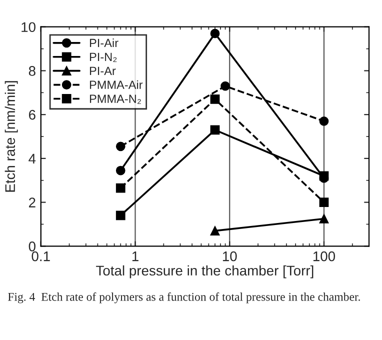 Image resolution: width=382 pixels, height=340 pixels. Describe the element at coordinates (32, 246) in the screenshot. I see `y-tick-label: 0` at that location.